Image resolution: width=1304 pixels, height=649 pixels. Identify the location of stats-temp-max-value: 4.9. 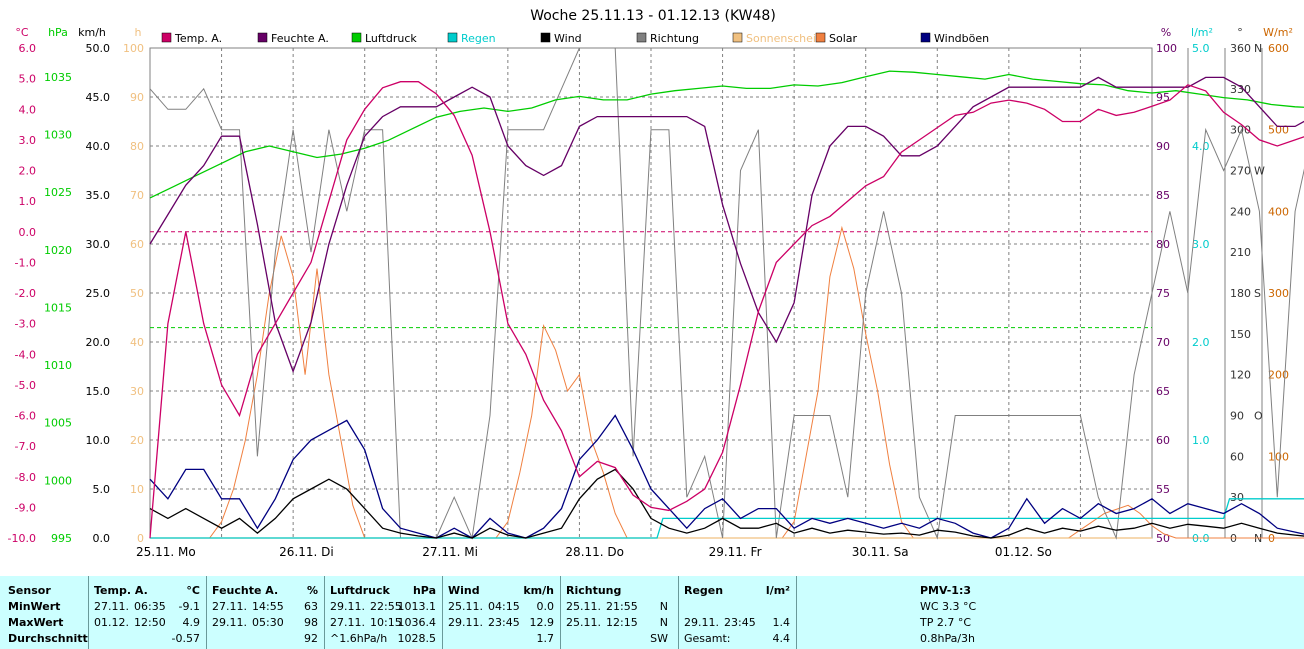
(191, 622).